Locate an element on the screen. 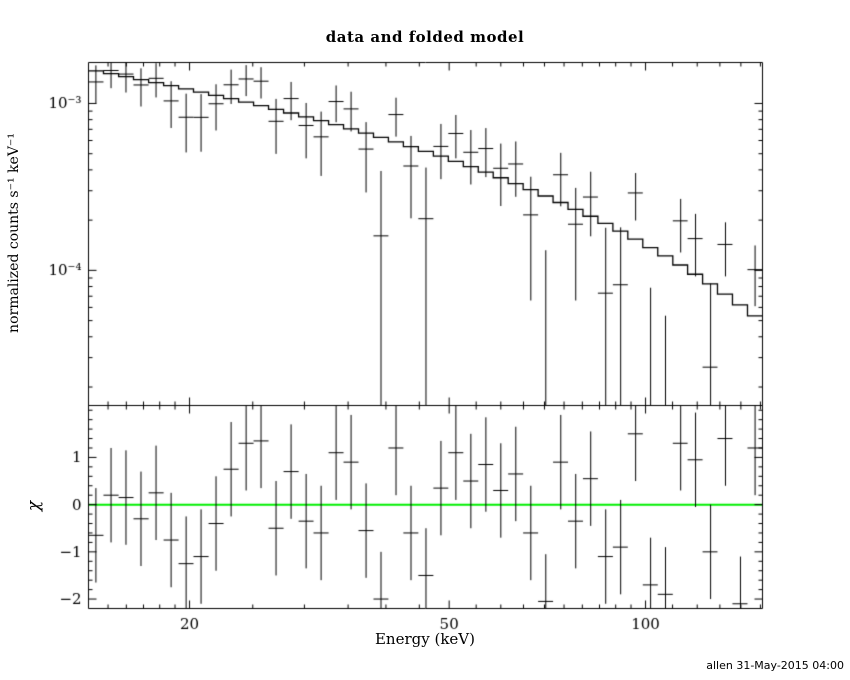  plot-title: data and folded model is located at coordinates (425, 37).